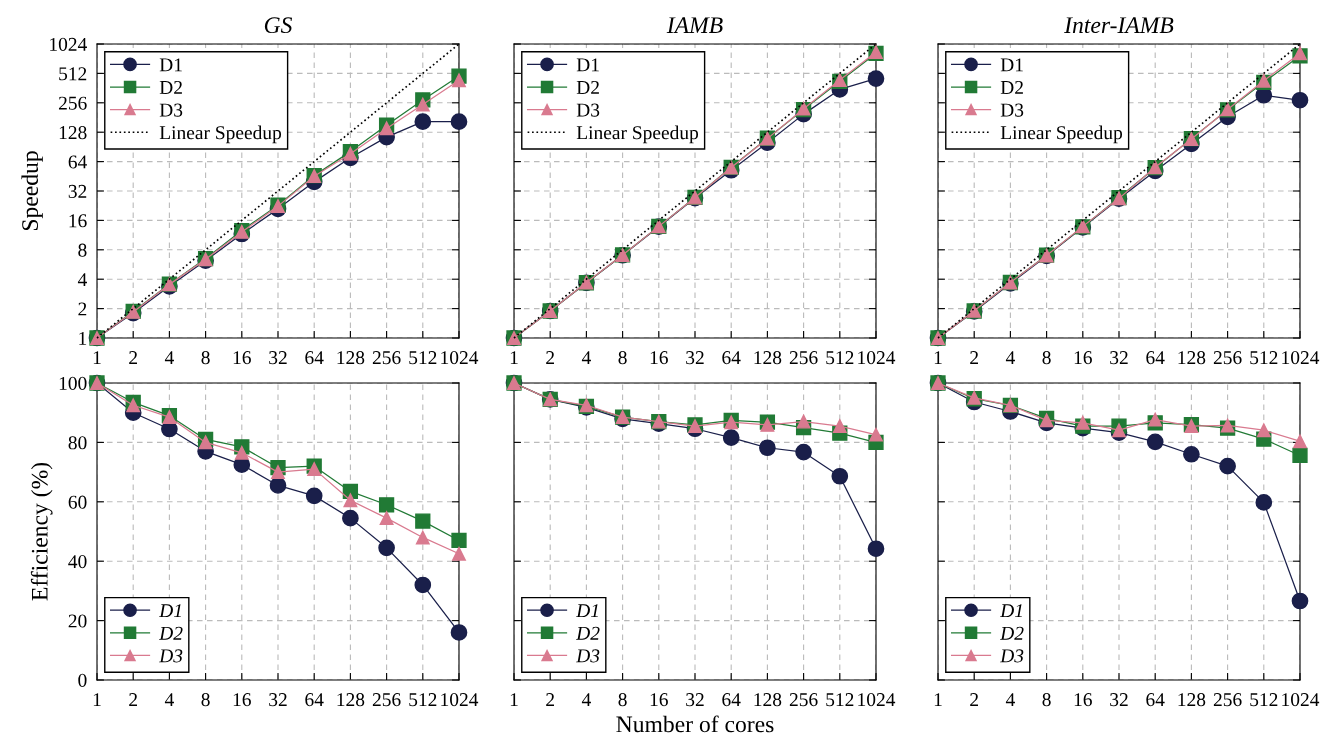  Describe the element at coordinates (694, 25) in the screenshot. I see `chart-title: IAMB` at that location.